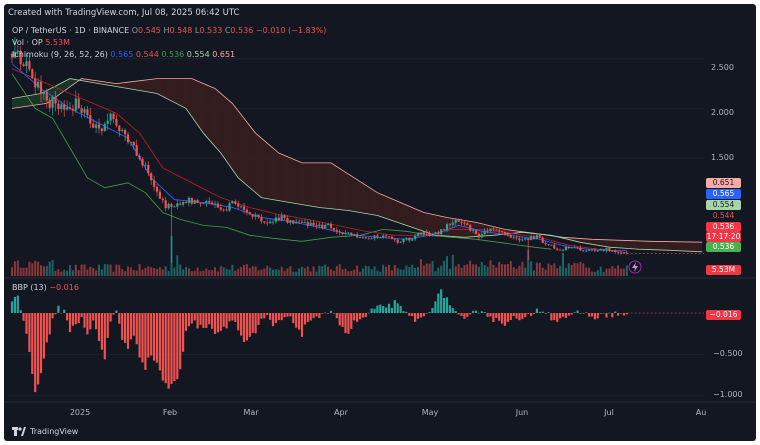  What do you see at coordinates (134, 30) in the screenshot?
I see `open-label: O` at bounding box center [134, 30].